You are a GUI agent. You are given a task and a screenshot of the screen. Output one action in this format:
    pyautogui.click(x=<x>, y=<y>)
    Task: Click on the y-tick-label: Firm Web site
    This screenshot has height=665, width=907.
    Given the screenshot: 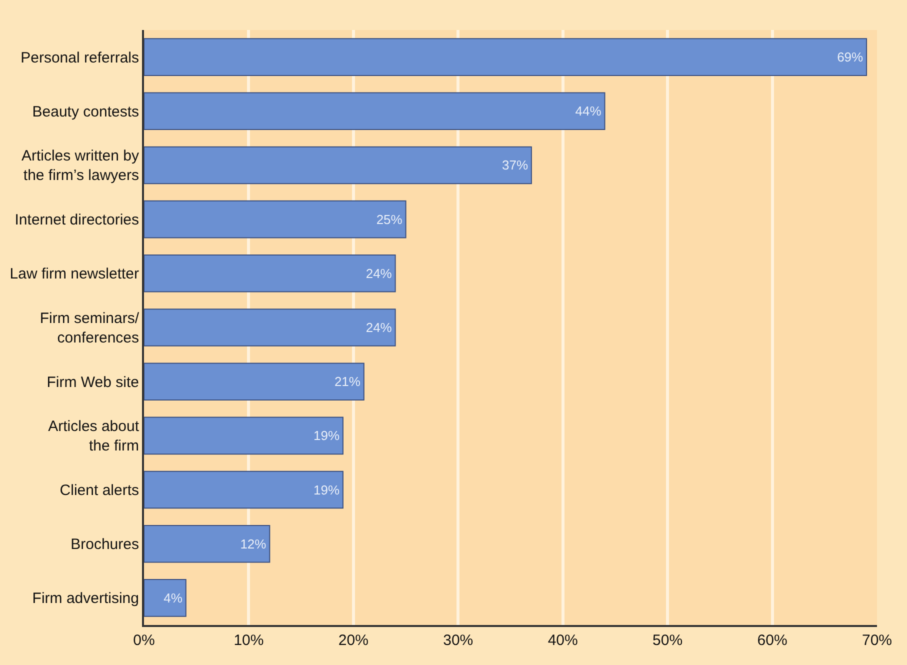 What is the action you would take?
    pyautogui.click(x=92, y=382)
    